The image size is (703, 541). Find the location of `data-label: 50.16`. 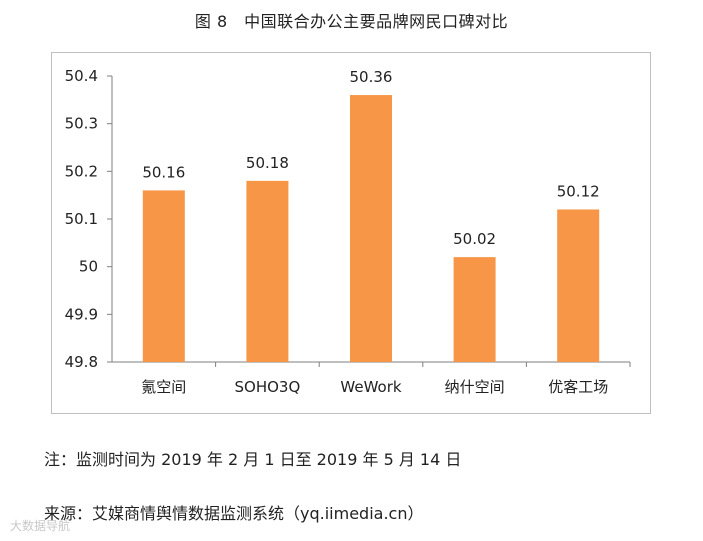

data-label: 50.16 is located at coordinates (163, 172).